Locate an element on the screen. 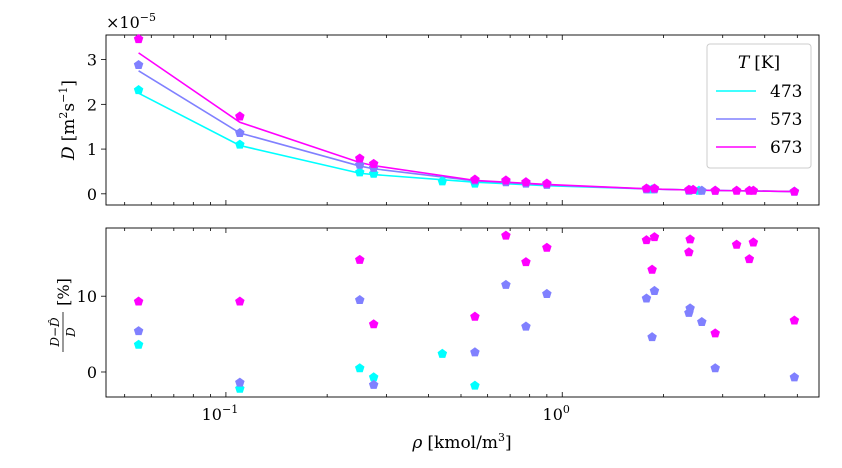  y-label-fraction-den: D is located at coordinates (71, 332).